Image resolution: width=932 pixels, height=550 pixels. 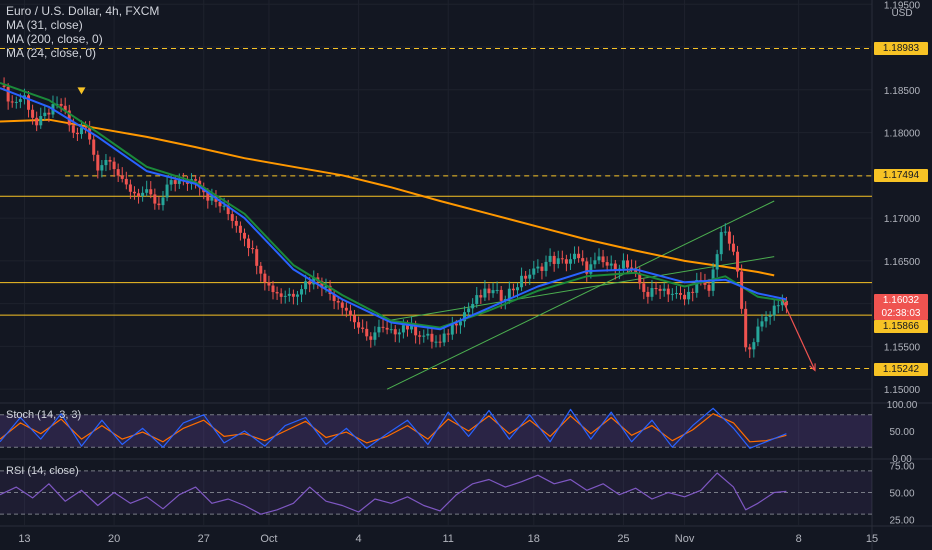 I want to click on symbol-title: Euro / U.S. Dollar, 4h, FXCM, so click(x=83, y=11).